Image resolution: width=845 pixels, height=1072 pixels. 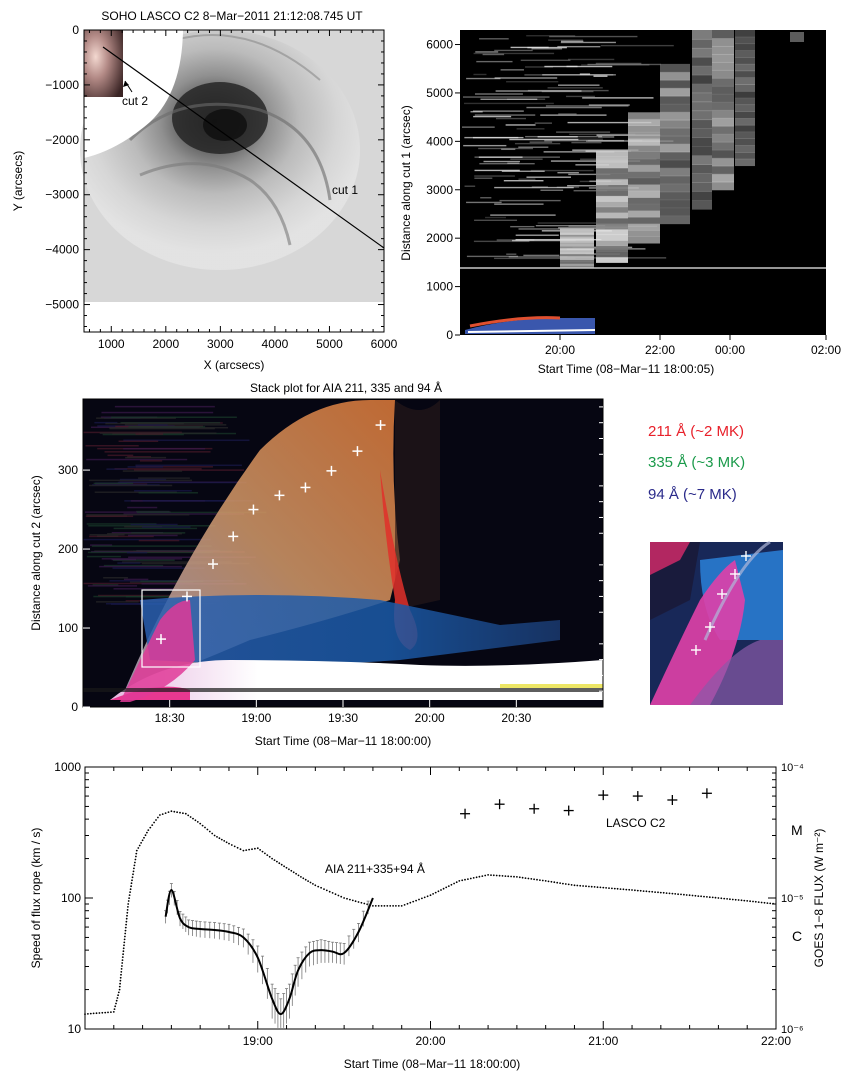 I want to click on x-tick-label: 20:00, so click(x=430, y=718).